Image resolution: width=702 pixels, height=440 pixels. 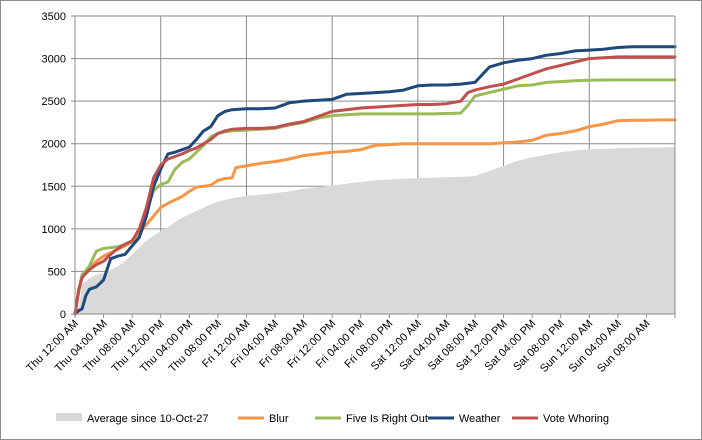 What do you see at coordinates (480, 419) in the screenshot?
I see `legend-label: Weather` at bounding box center [480, 419].